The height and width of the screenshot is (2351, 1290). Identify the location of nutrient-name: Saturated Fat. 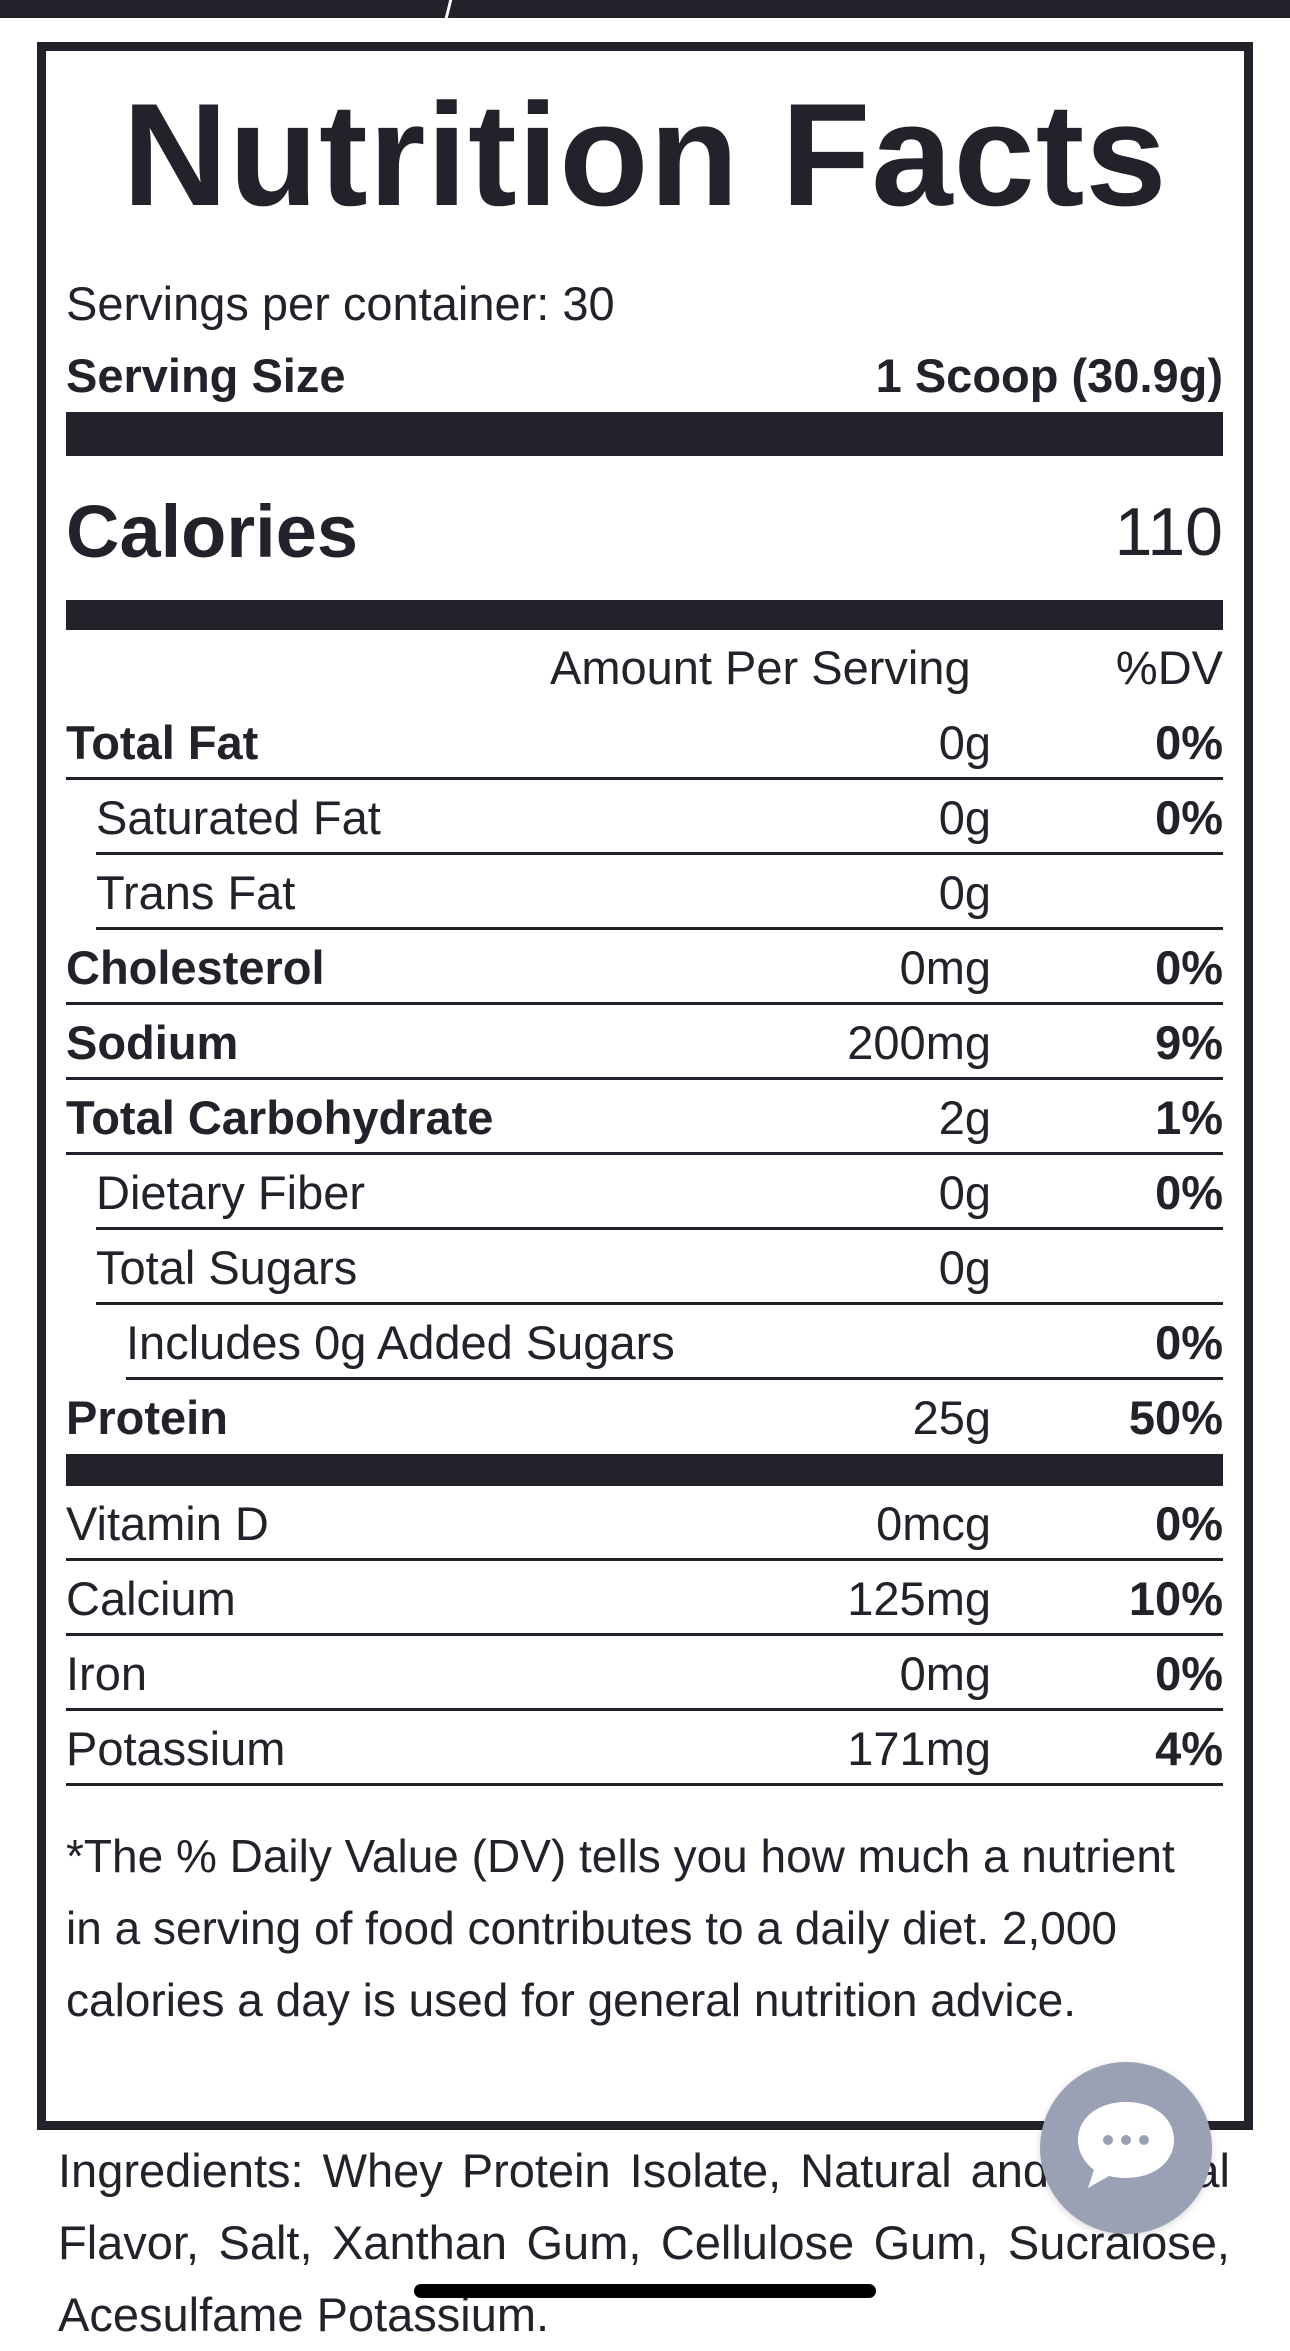
(238, 817).